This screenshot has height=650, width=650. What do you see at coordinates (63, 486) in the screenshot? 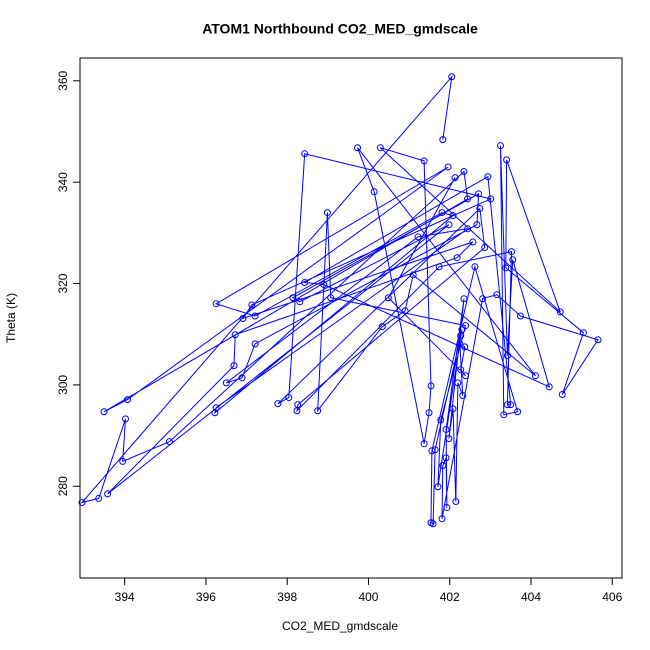
I see `y-tick-label: 280` at bounding box center [63, 486].